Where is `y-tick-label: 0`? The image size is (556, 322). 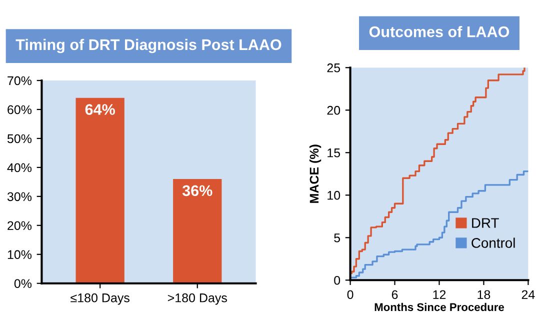 y-tick-label: 0 is located at coordinates (337, 280).